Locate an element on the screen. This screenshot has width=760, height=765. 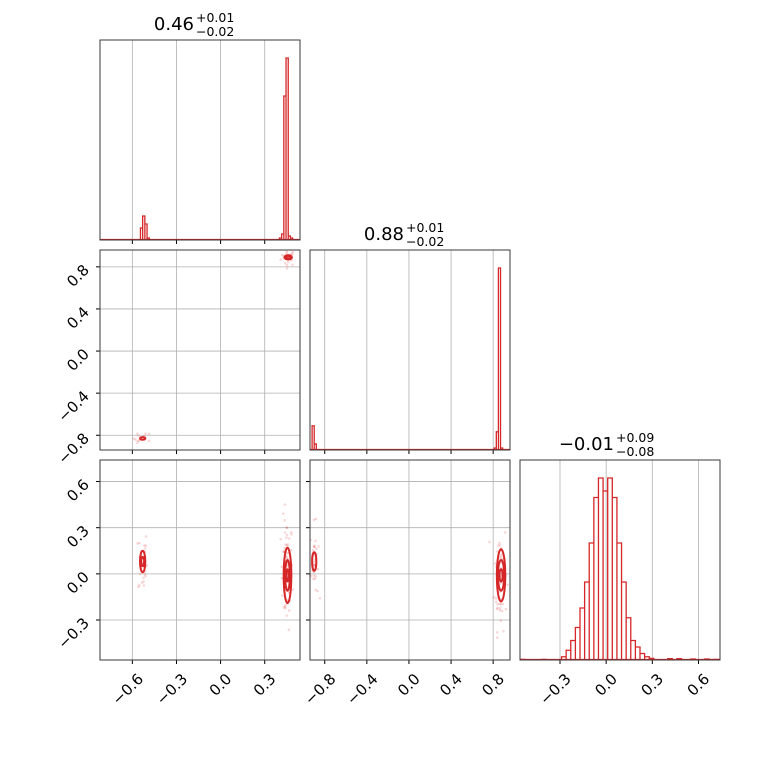
panel-title-plus: +0.09 is located at coordinates (635, 437).